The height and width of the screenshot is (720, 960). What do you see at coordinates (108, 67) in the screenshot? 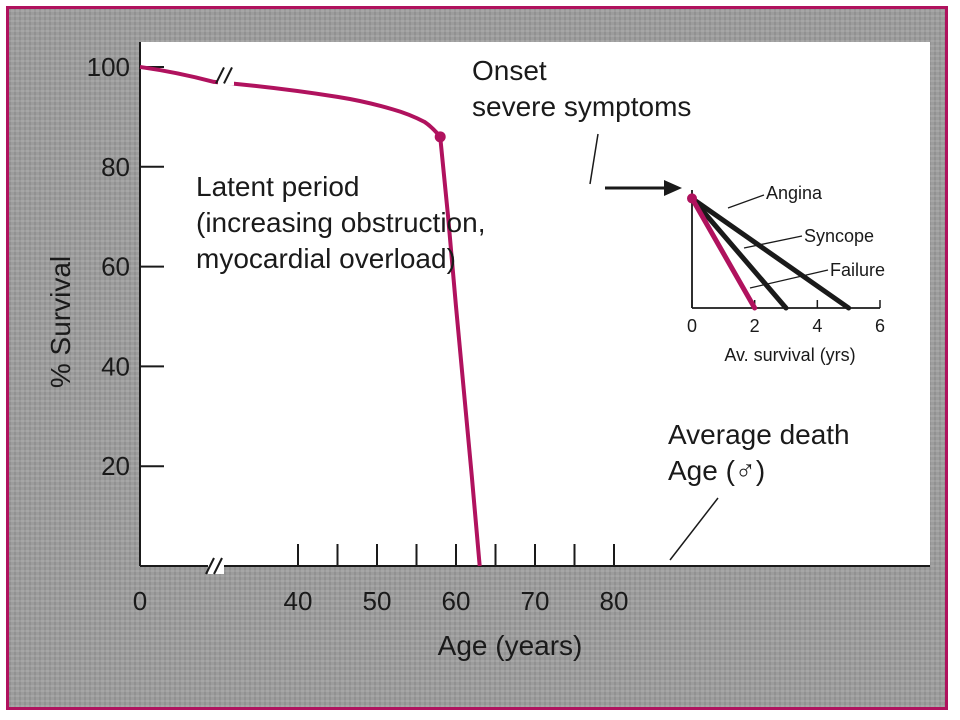
I see `y-tick-label: 100` at bounding box center [108, 67].